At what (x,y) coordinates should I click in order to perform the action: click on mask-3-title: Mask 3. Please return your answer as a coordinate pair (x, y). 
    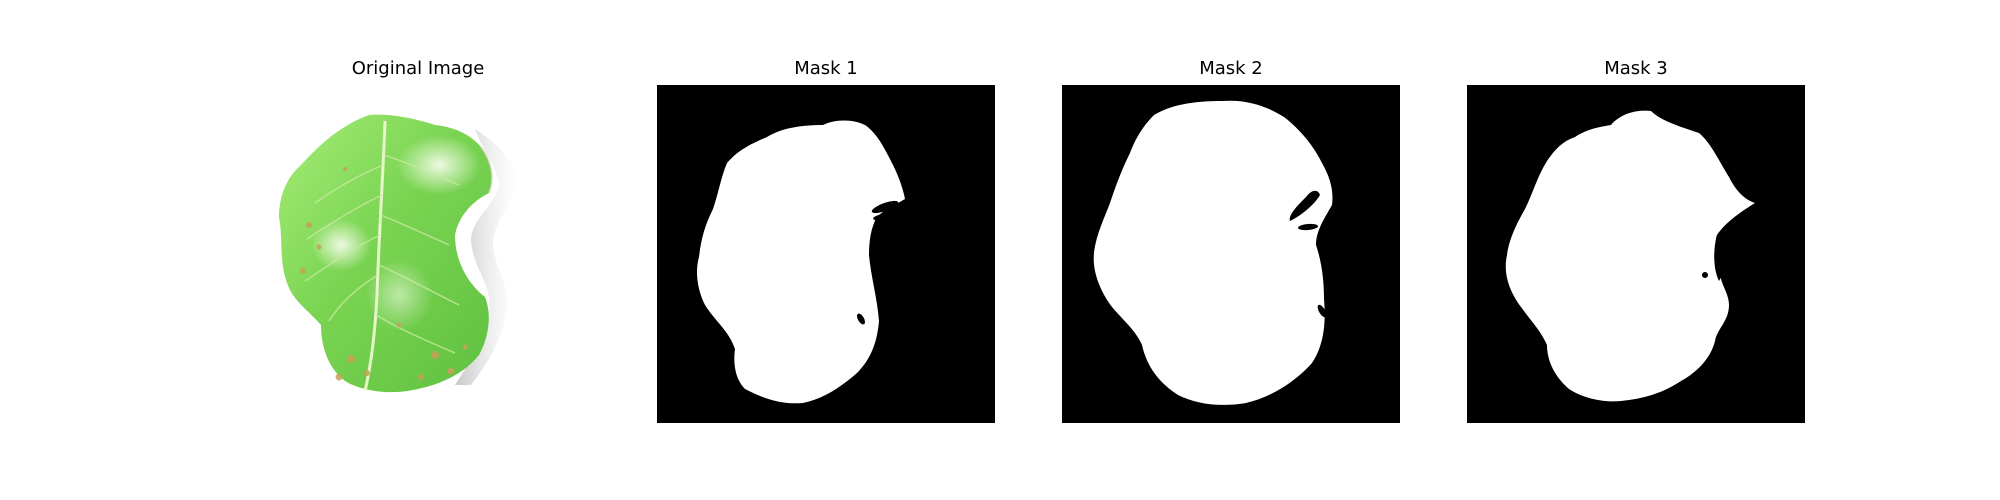
    Looking at the image, I should click on (1636, 68).